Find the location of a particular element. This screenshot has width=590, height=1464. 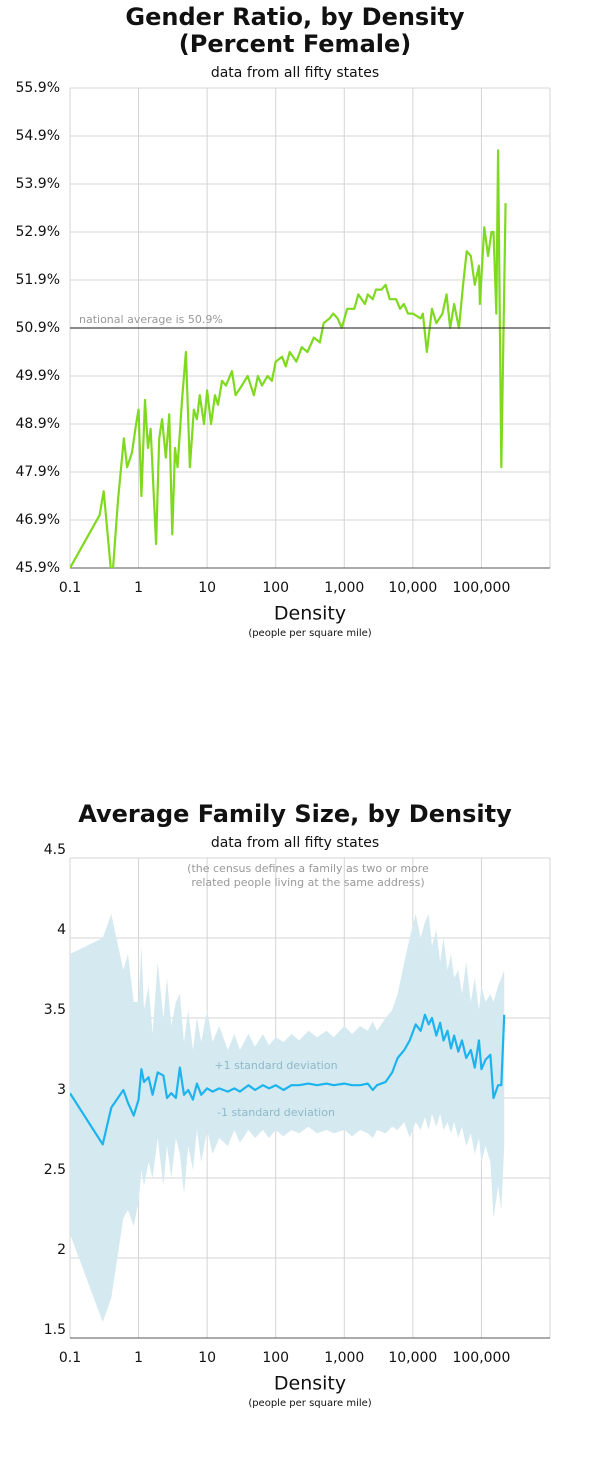

data-line is located at coordinates (288, 1079).